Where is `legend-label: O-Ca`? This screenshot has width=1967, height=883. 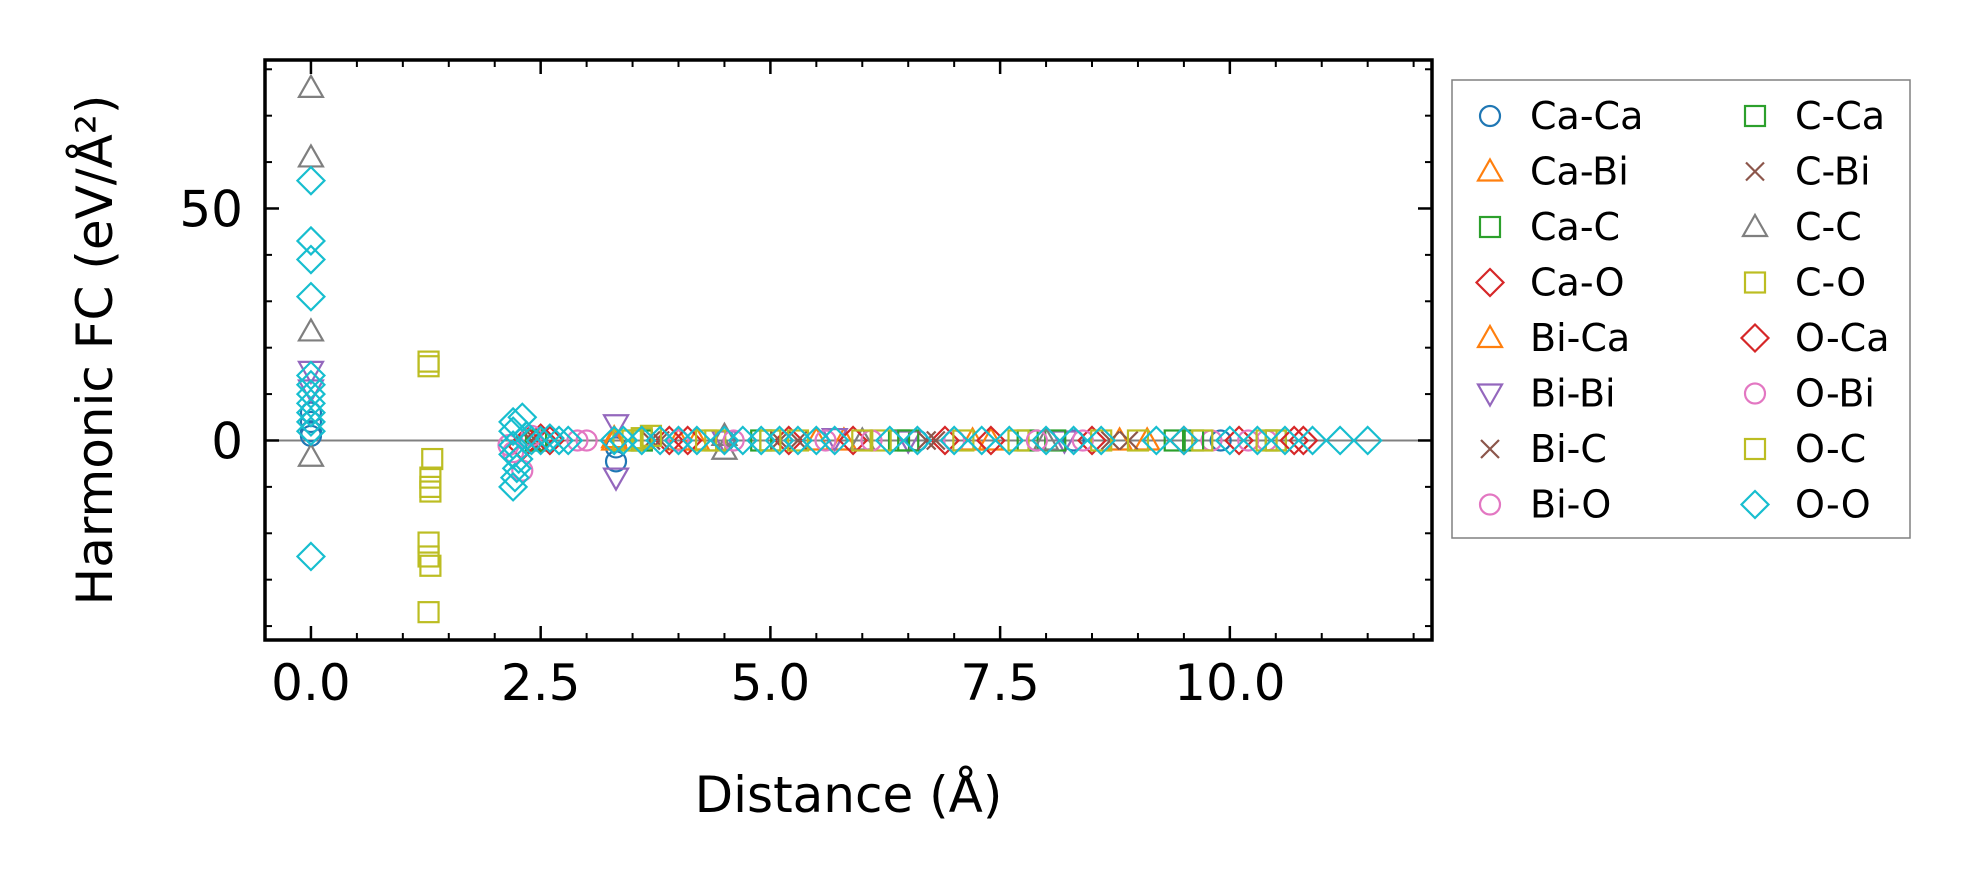
legend-label: O-Ca is located at coordinates (1842, 338).